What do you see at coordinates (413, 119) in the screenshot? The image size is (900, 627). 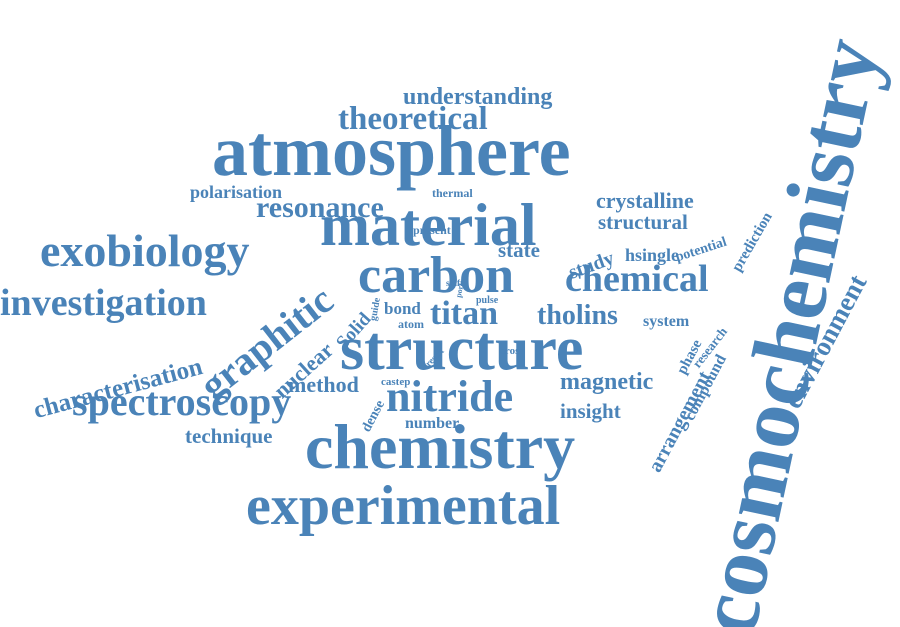 I see `word-theoretical: theoretical` at bounding box center [413, 119].